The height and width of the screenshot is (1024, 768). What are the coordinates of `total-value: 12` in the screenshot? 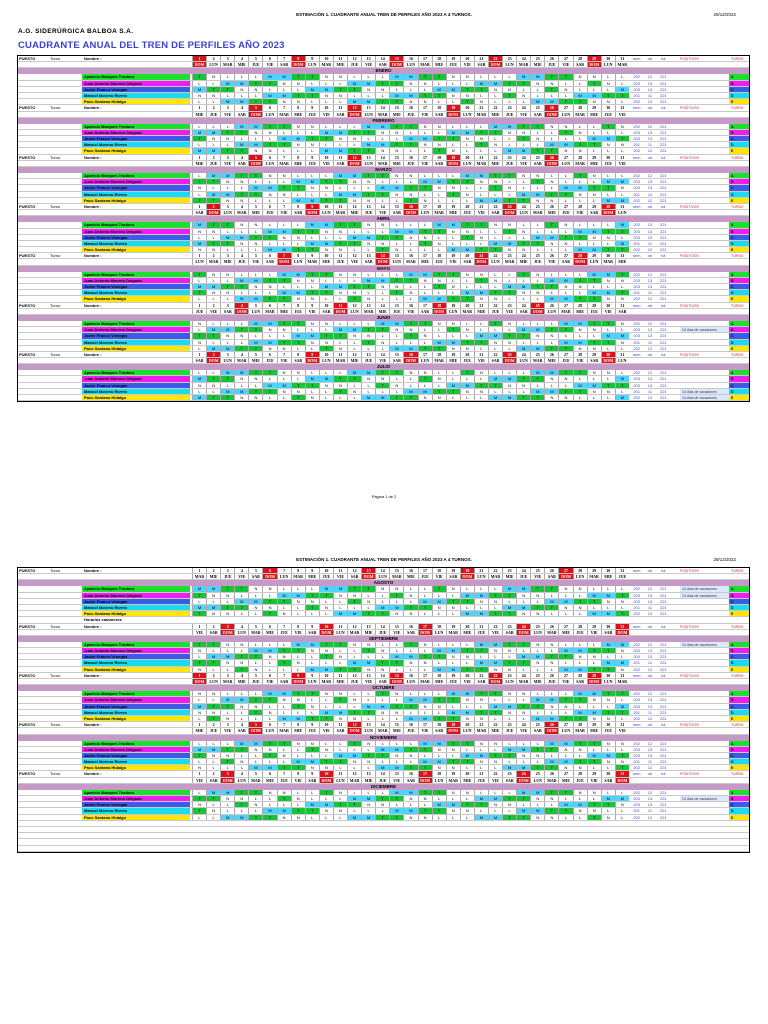 It's located at (650, 250).